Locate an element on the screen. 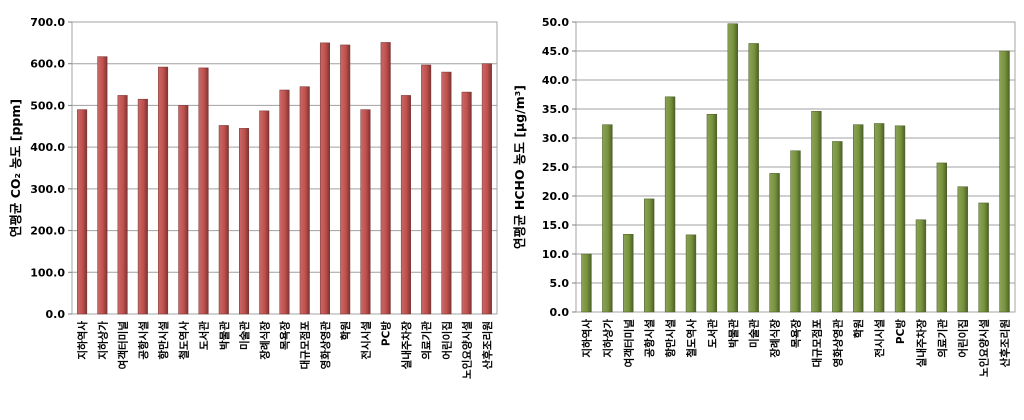  y-tick-label: 100.0 is located at coordinates (47, 272).